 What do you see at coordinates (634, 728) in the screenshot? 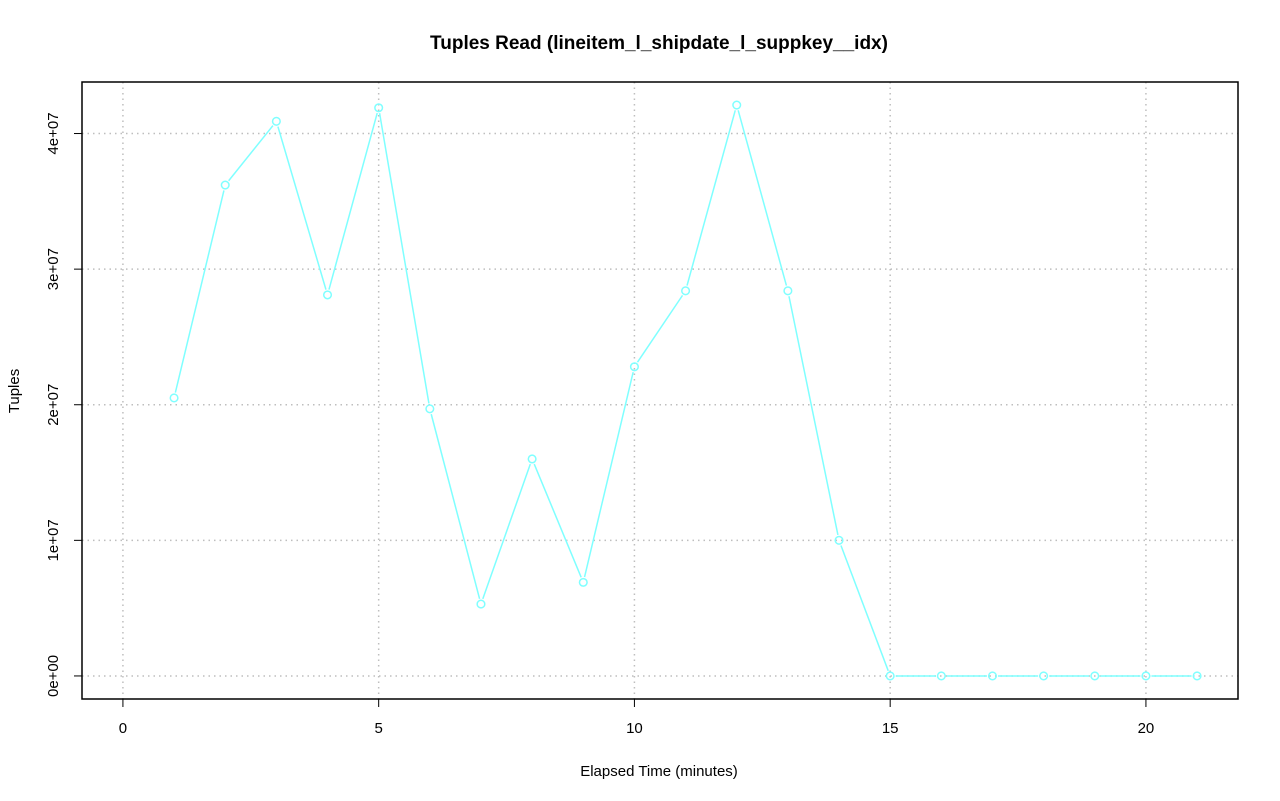
I see `x-tick-label-2: 10` at bounding box center [634, 728].